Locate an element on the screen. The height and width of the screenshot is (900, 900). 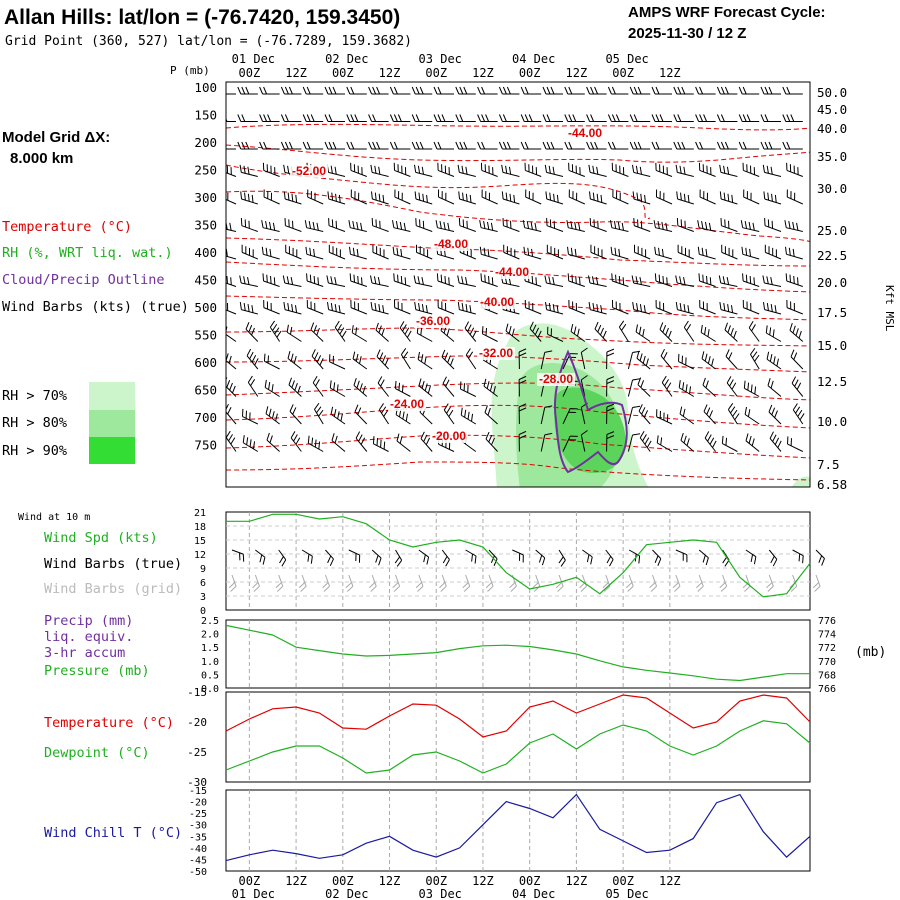
rh70-area-right is located at coordinates (800, 481).